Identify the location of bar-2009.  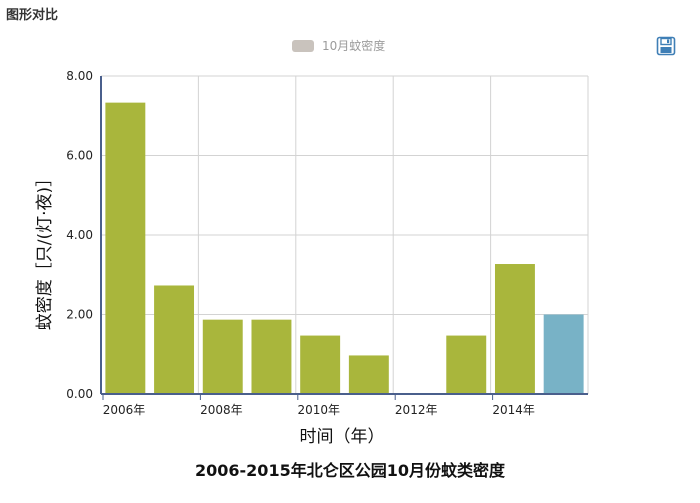
(271, 356).